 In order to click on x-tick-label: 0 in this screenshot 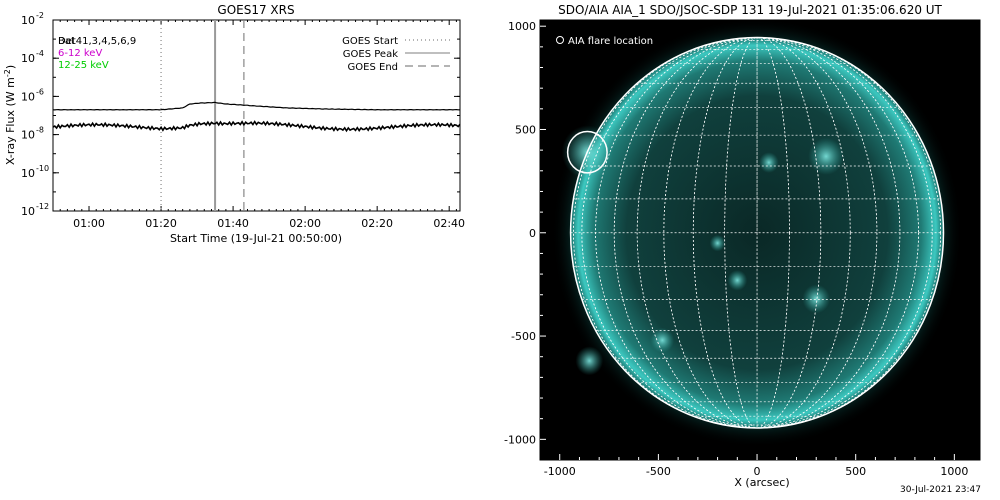, I will do `click(757, 471)`.